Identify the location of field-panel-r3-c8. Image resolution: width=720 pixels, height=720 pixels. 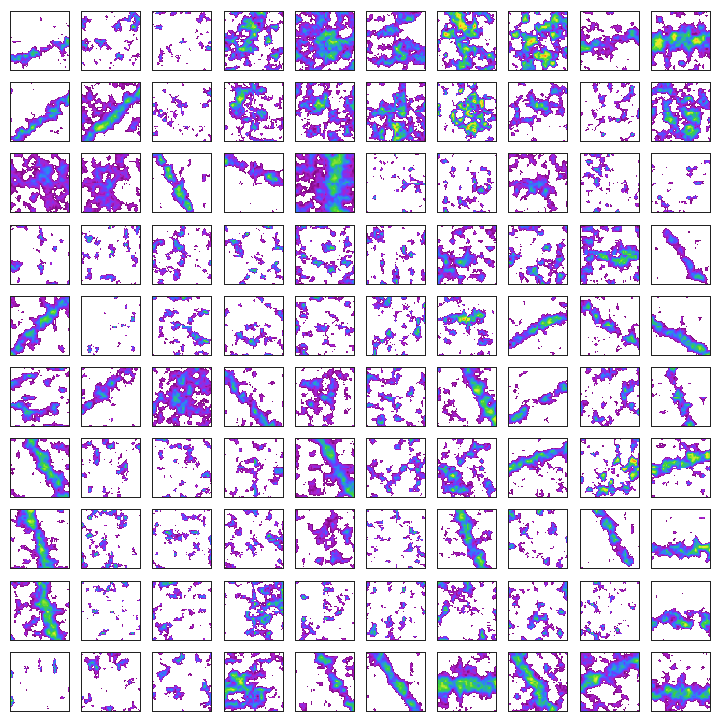
(538, 183).